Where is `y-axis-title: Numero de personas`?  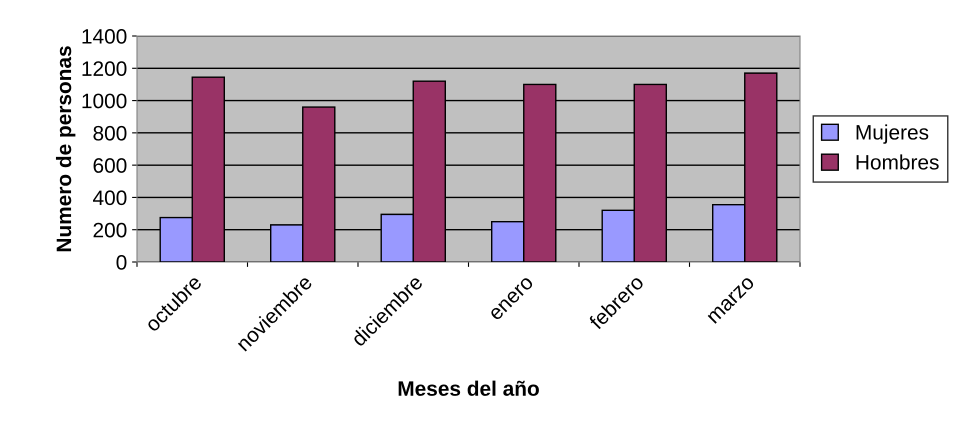
y-axis-title: Numero de personas is located at coordinates (66, 149).